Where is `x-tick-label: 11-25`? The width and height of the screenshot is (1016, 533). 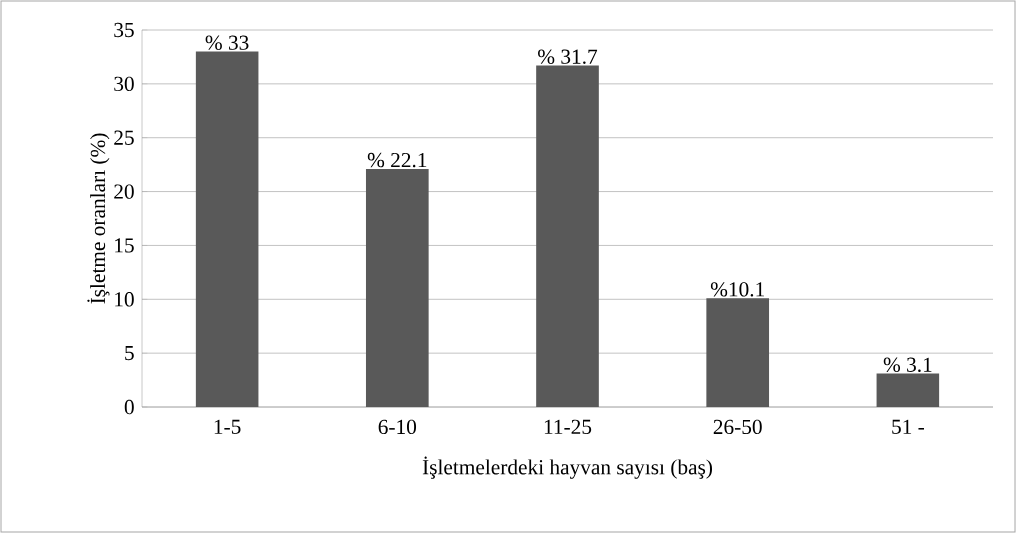
x-tick-label: 11-25 is located at coordinates (568, 427).